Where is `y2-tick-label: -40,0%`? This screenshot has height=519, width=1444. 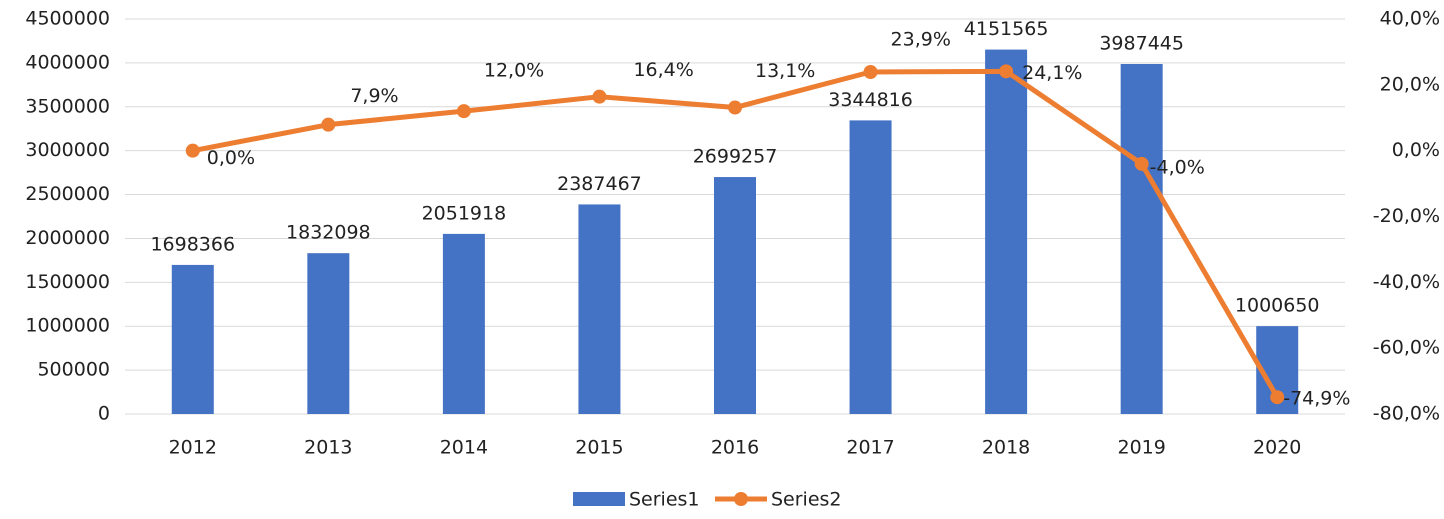
y2-tick-label: -40,0% is located at coordinates (1406, 282).